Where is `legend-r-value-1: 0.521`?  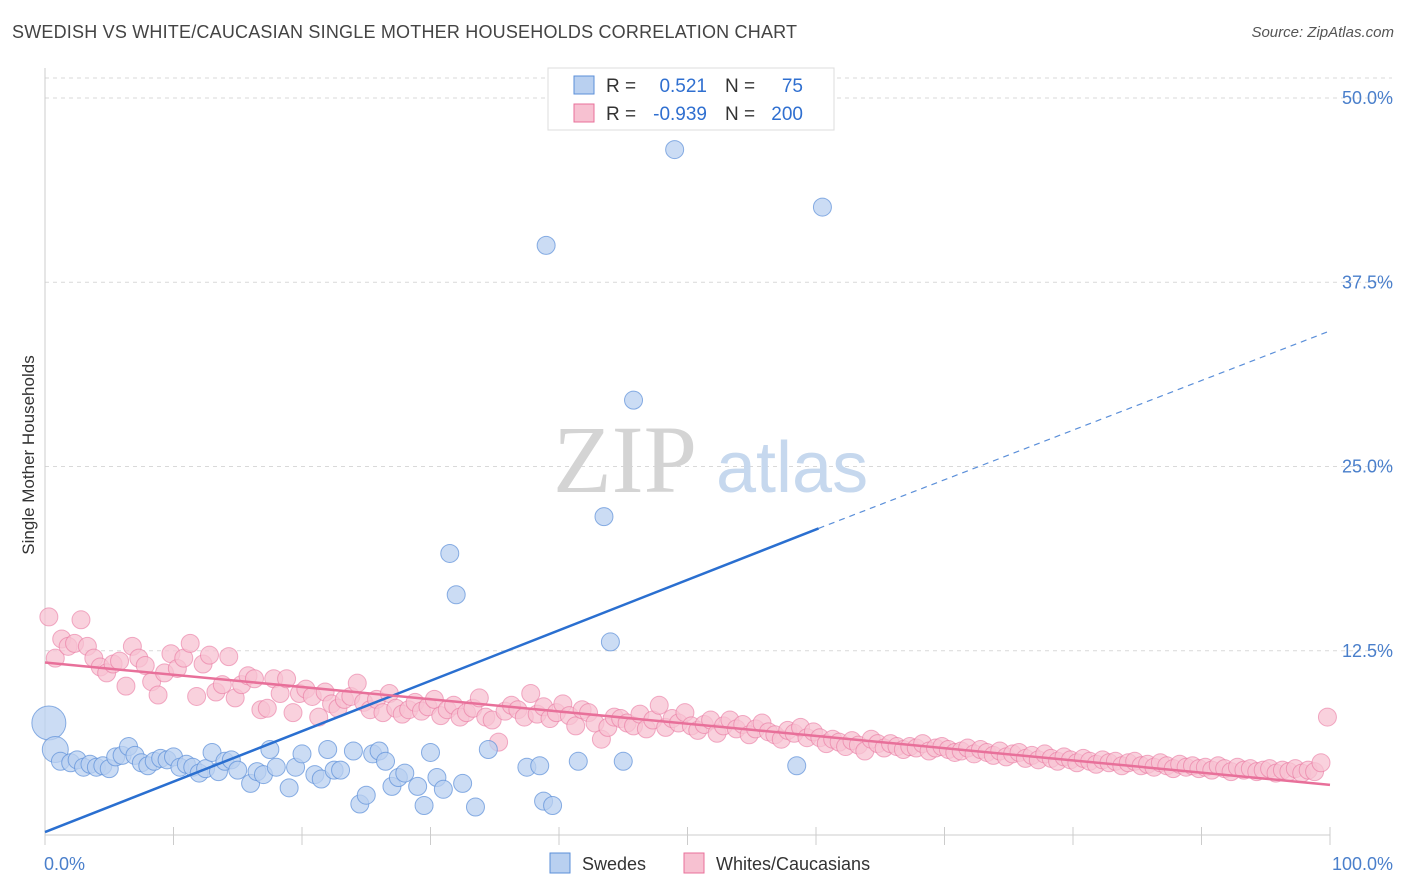
legend-r-value-1: 0.521 is located at coordinates (683, 86).